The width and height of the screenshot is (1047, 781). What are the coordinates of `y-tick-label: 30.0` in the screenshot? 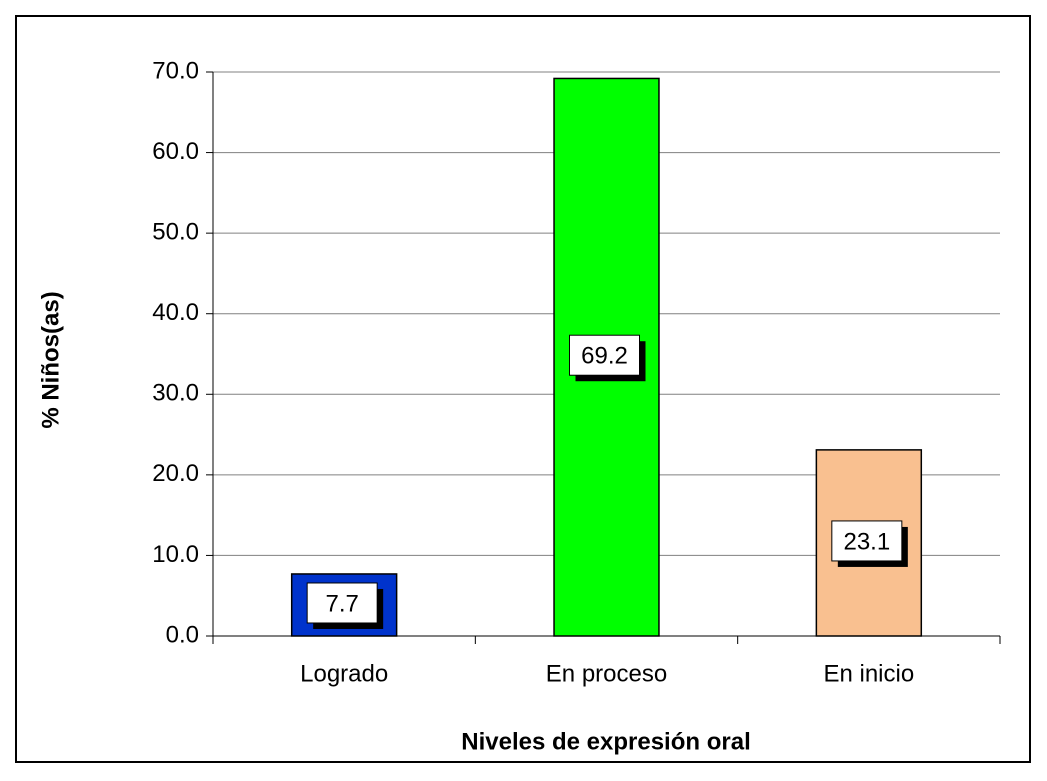 It's located at (175, 393).